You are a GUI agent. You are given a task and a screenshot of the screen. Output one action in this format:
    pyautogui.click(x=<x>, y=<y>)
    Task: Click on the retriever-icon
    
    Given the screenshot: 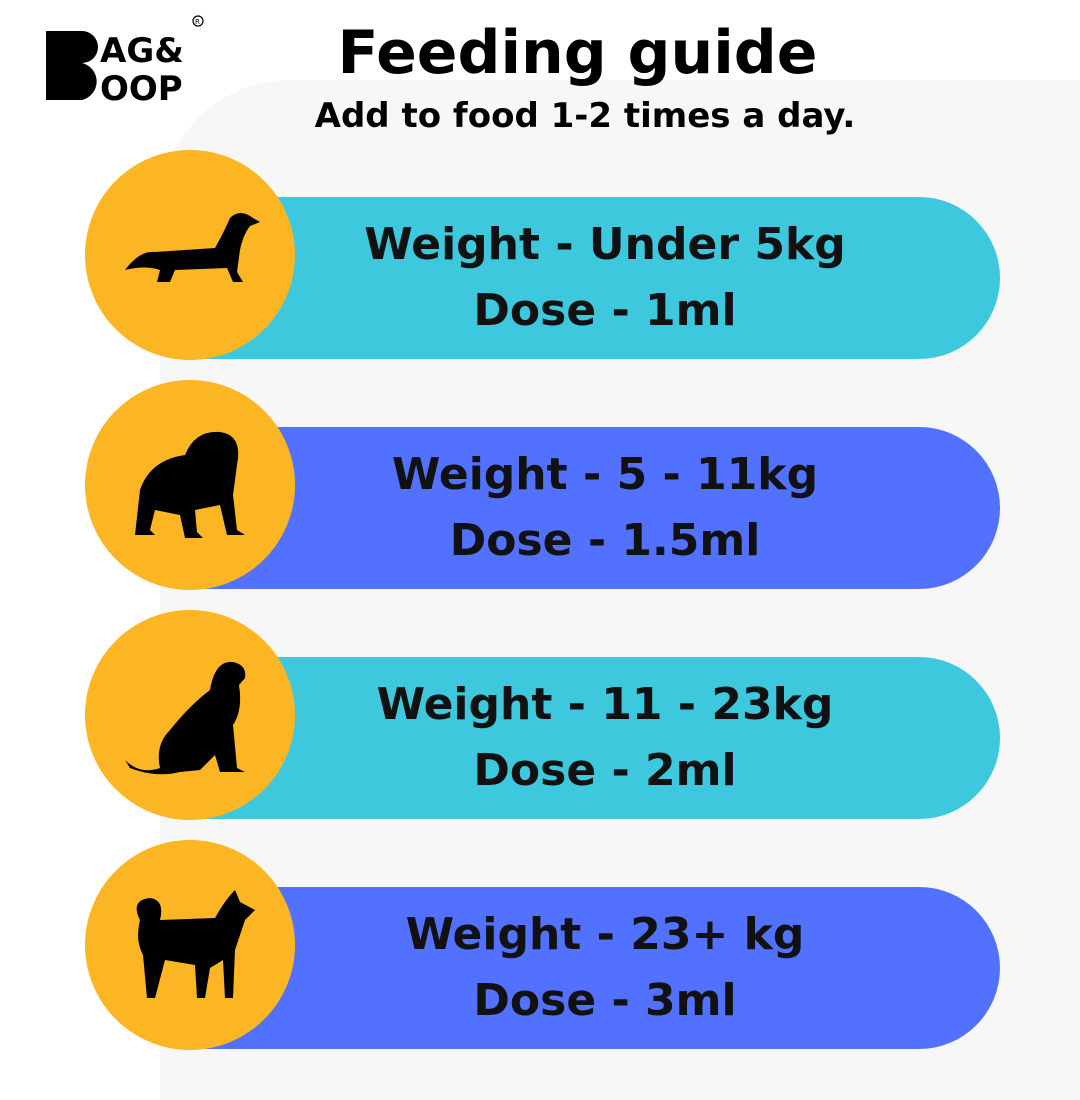 What is the action you would take?
    pyautogui.click(x=185, y=718)
    